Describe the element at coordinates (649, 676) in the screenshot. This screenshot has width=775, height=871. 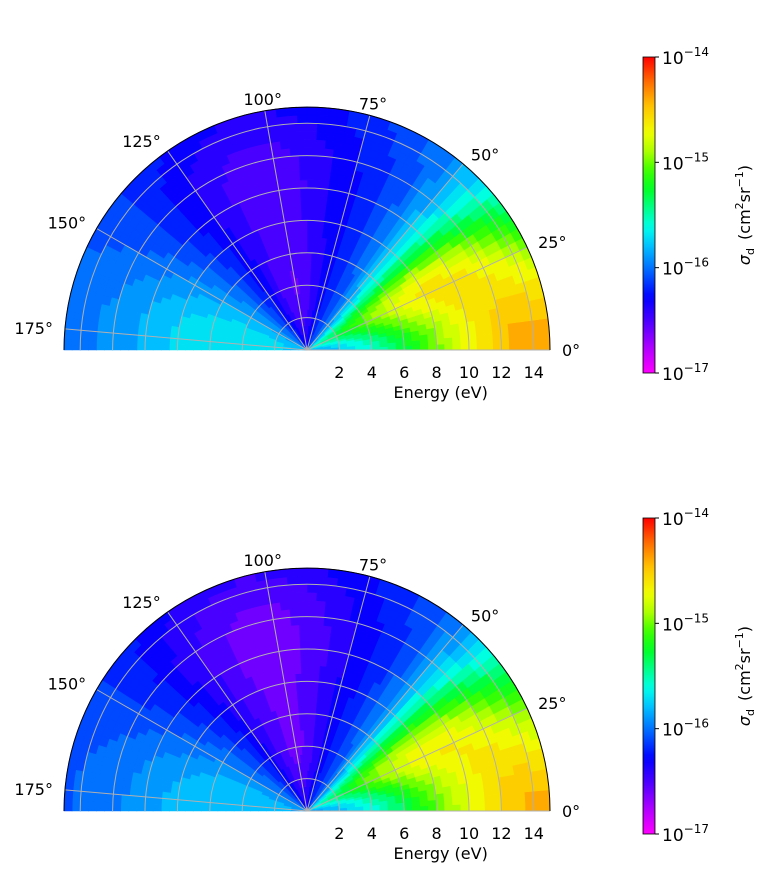
I see `colorbar-gradient` at that location.